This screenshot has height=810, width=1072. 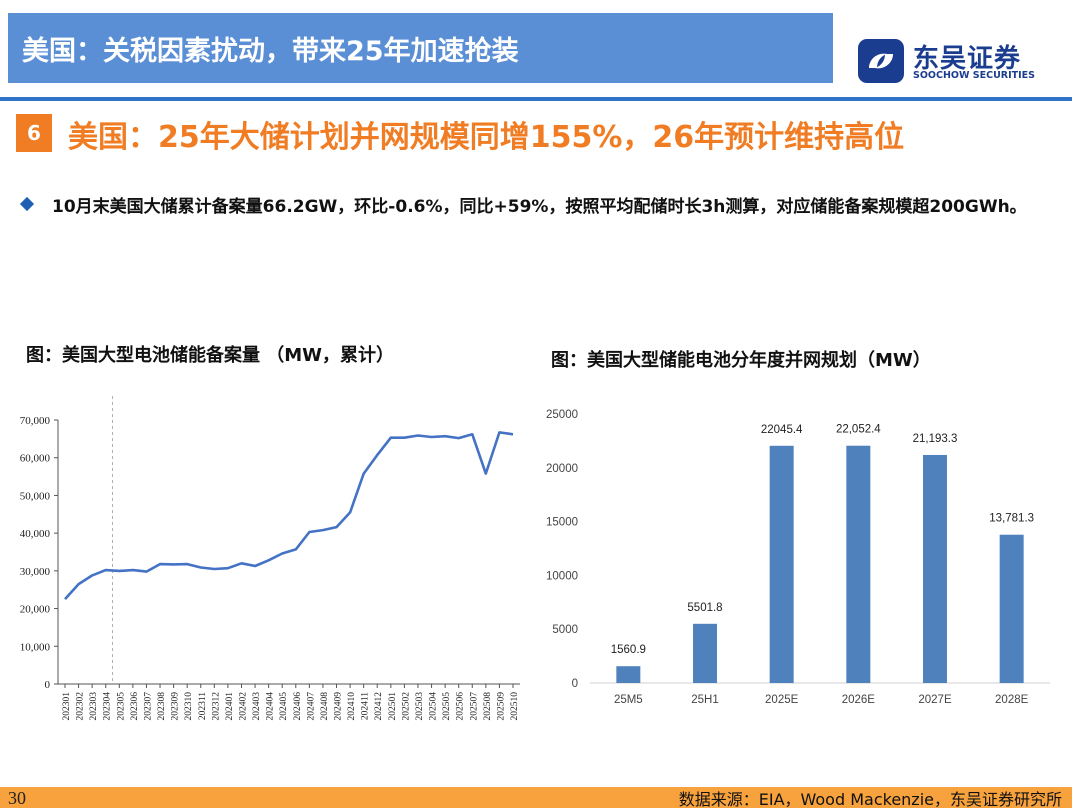 What do you see at coordinates (628, 650) in the screenshot?
I see `data-label: 1560.9` at bounding box center [628, 650].